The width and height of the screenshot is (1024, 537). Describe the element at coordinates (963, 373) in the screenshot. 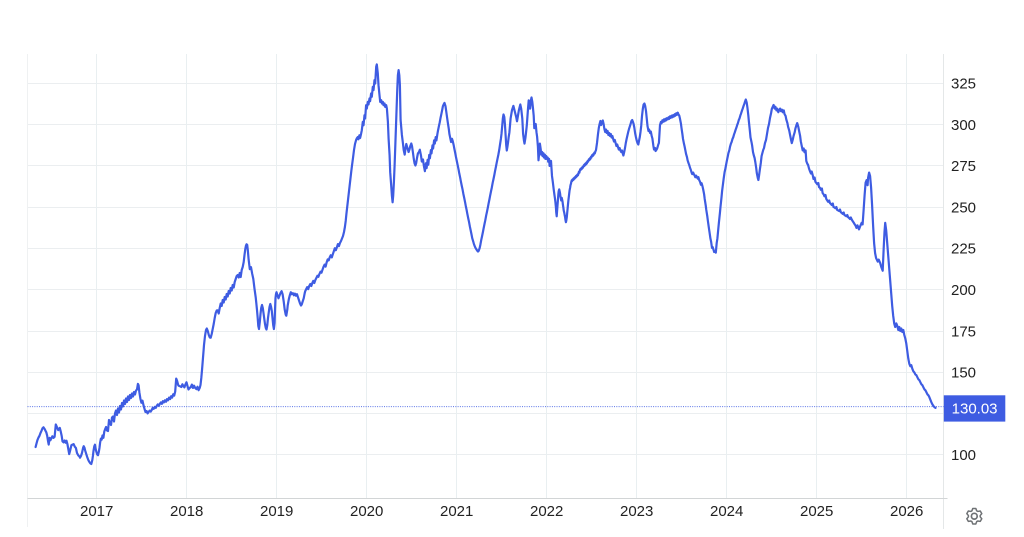

I see `svg-text: 150` at that location.